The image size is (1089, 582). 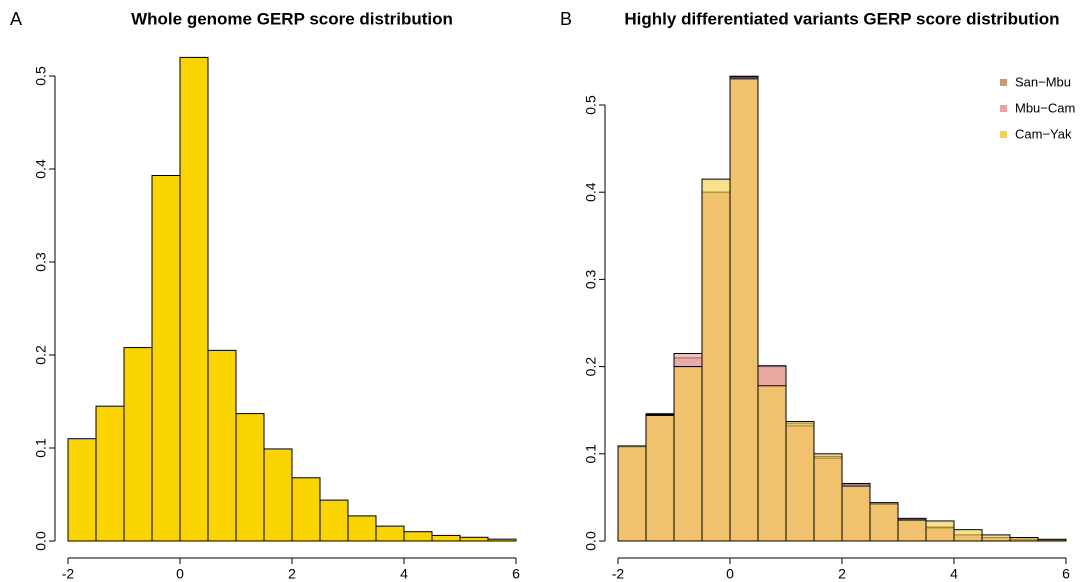 What do you see at coordinates (16, 19) in the screenshot?
I see `panel-label: A` at bounding box center [16, 19].